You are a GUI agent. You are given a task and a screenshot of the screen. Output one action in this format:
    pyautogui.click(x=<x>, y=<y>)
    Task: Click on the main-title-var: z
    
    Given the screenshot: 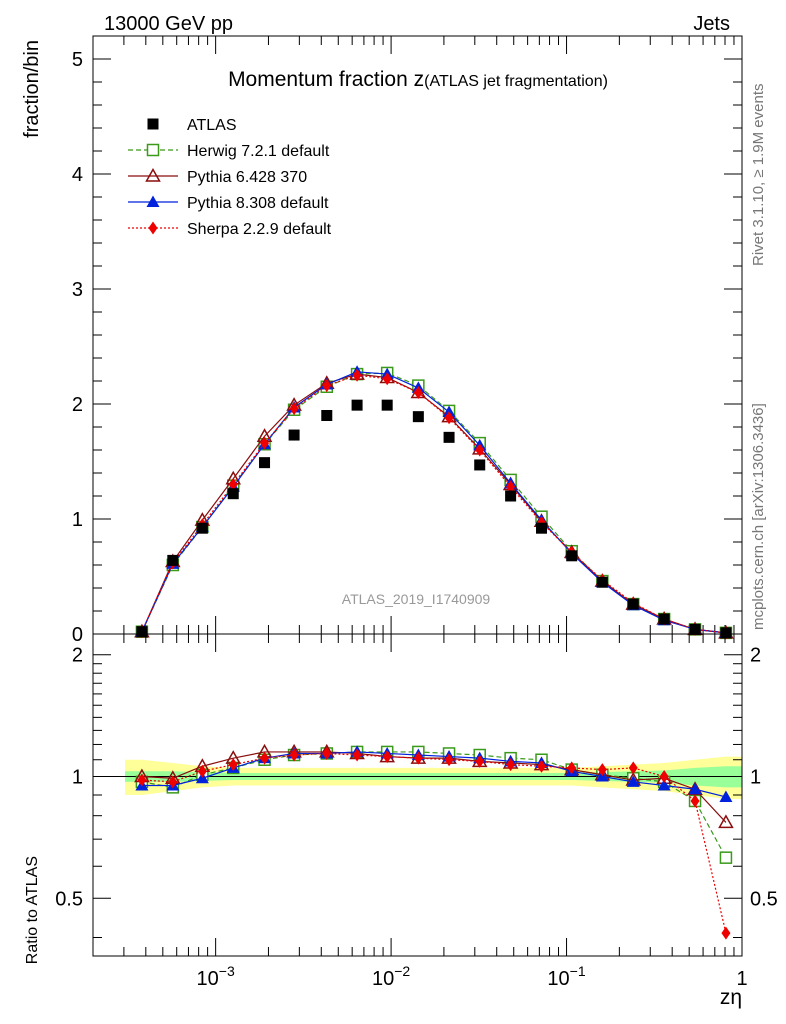 What is the action you would take?
    pyautogui.click(x=419, y=79)
    